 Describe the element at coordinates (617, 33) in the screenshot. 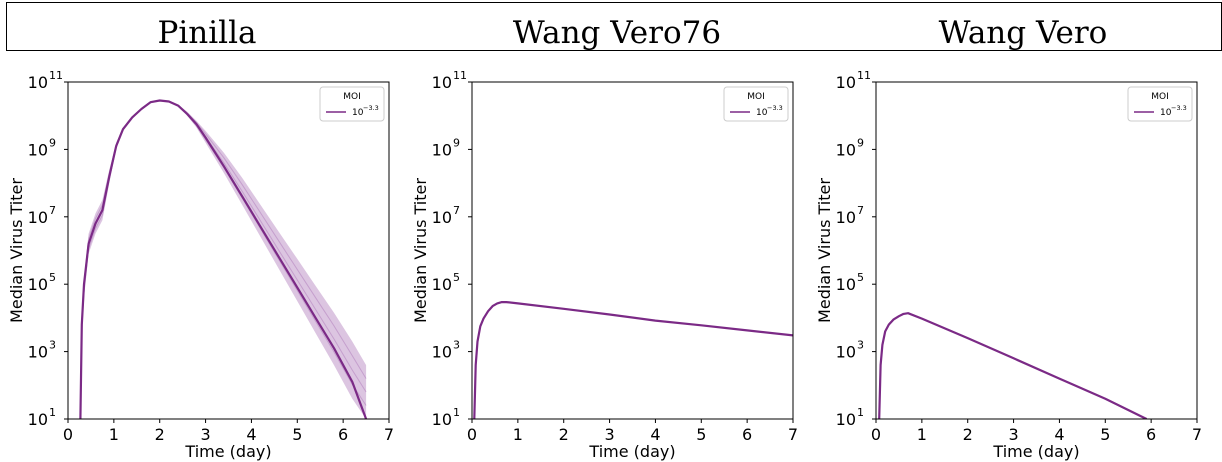

I see `panel-title-wang-vero76: Wang Vero76` at that location.